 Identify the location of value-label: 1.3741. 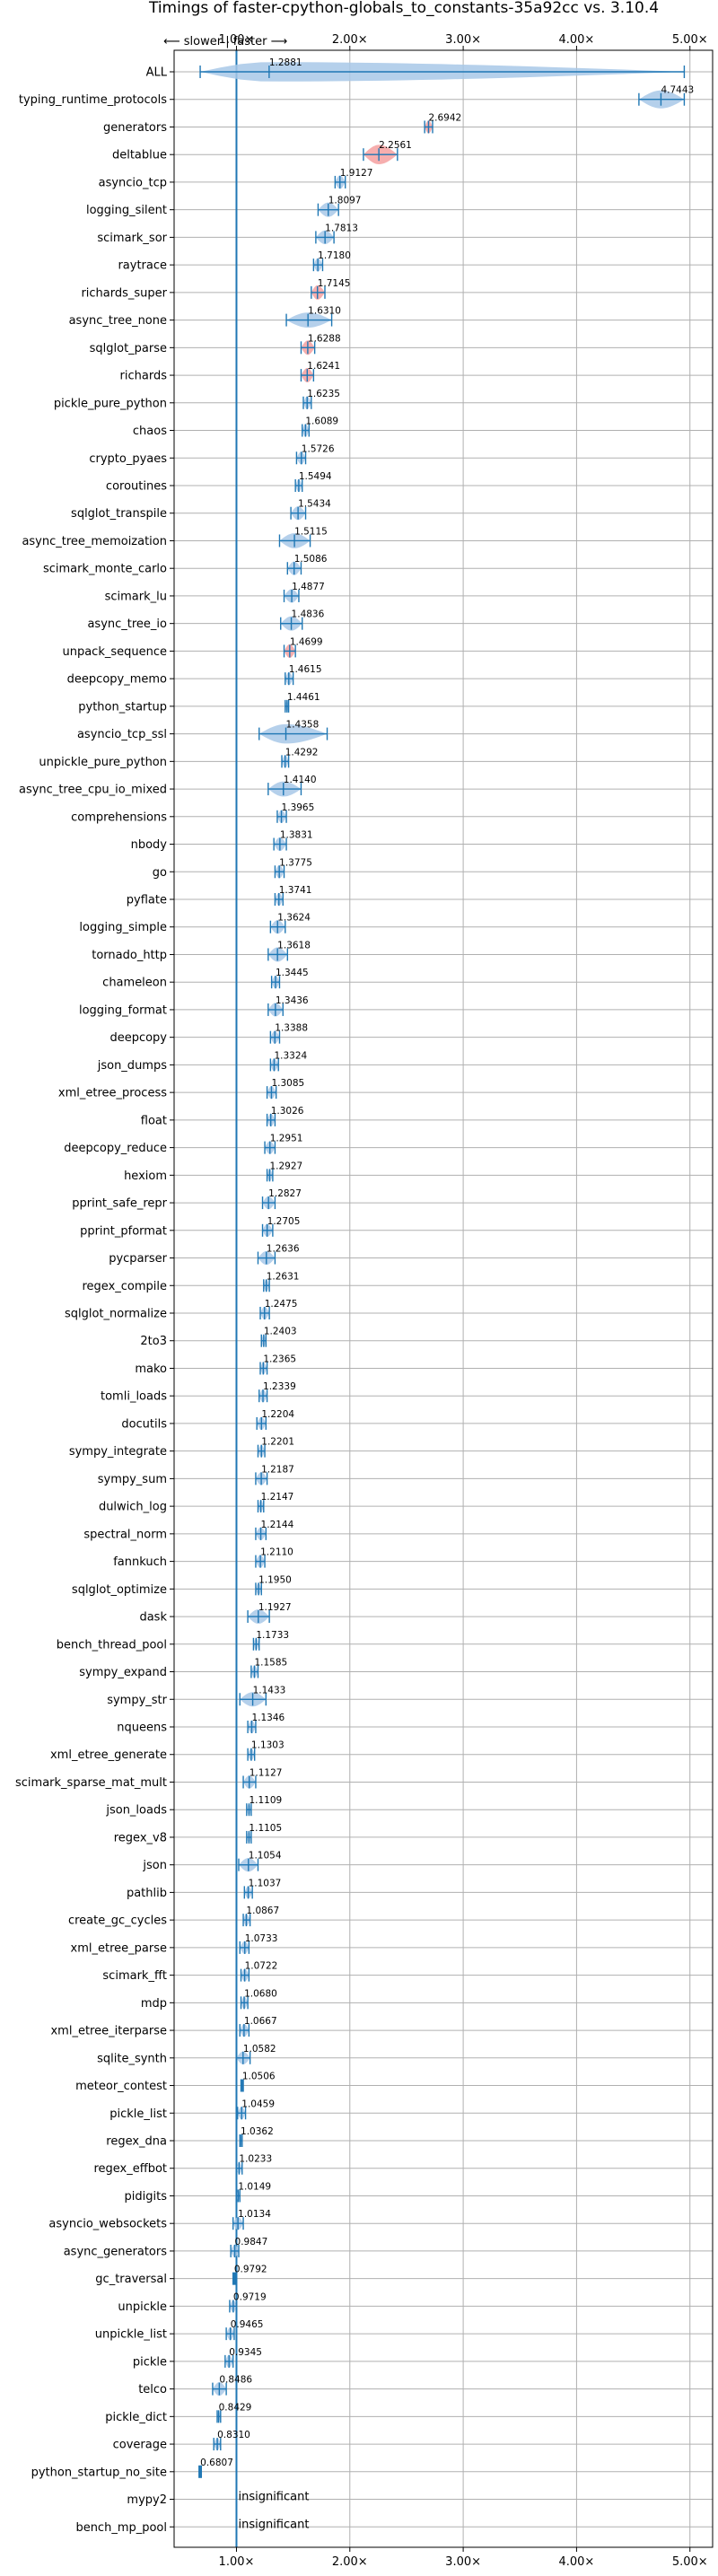
(295, 890).